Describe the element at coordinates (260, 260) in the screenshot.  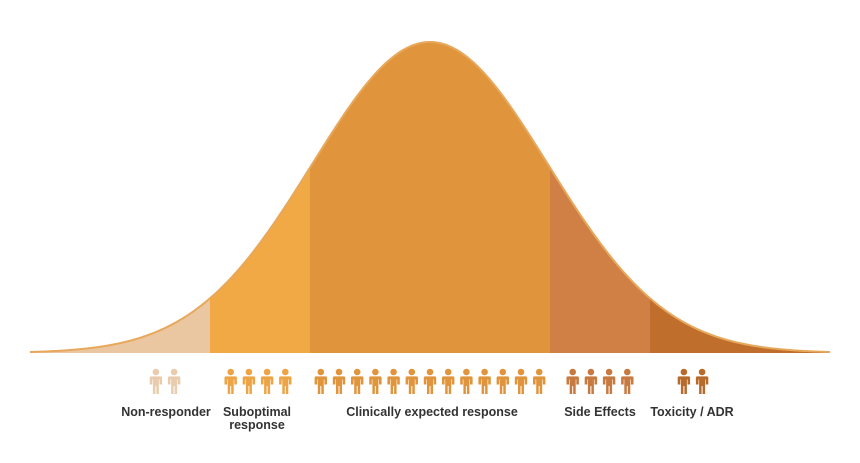
I see `region-suboptimal` at that location.